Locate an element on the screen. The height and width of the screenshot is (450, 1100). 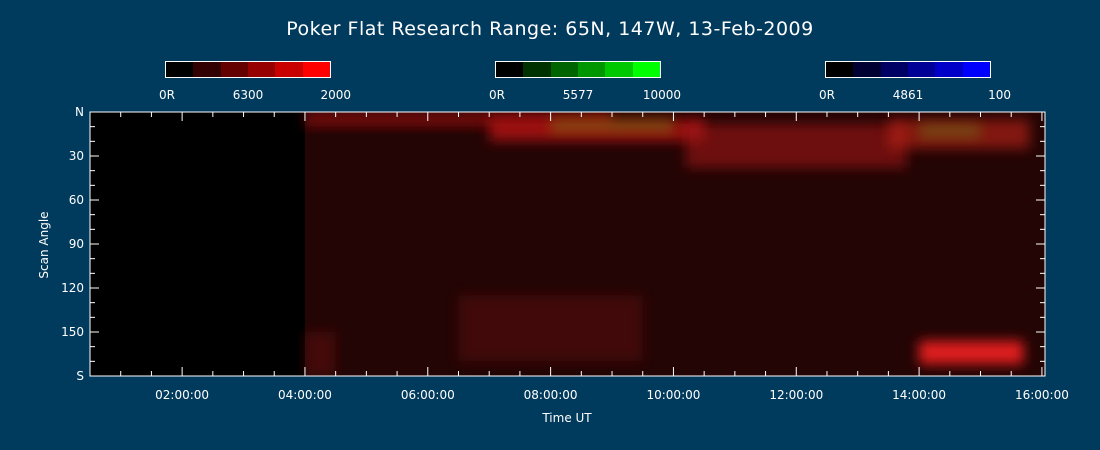
x-tick-label: 14:00:00 is located at coordinates (919, 395).